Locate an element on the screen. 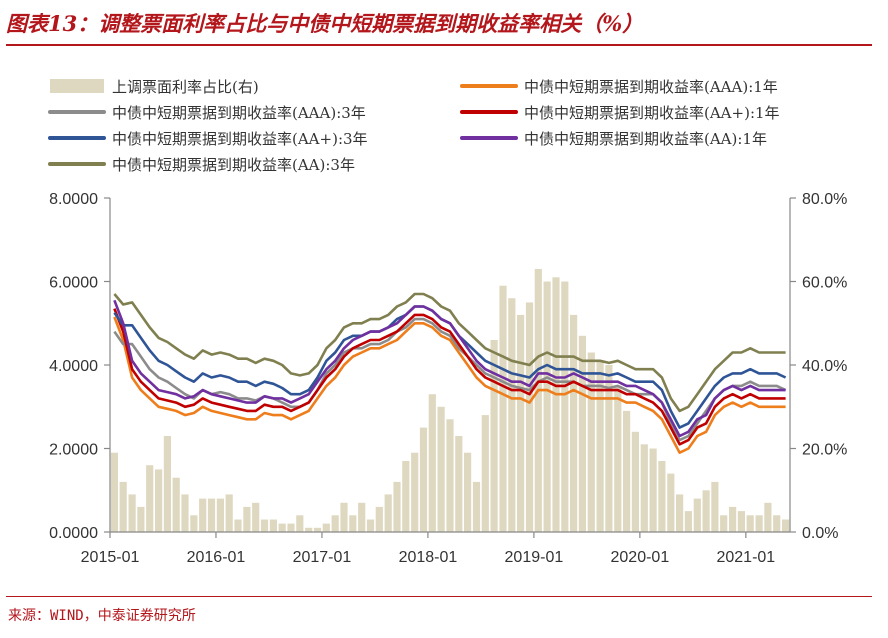 This screenshot has height=638, width=888. legend-label: 中债中短期票据到期收益率(AA):3年 is located at coordinates (233, 165).